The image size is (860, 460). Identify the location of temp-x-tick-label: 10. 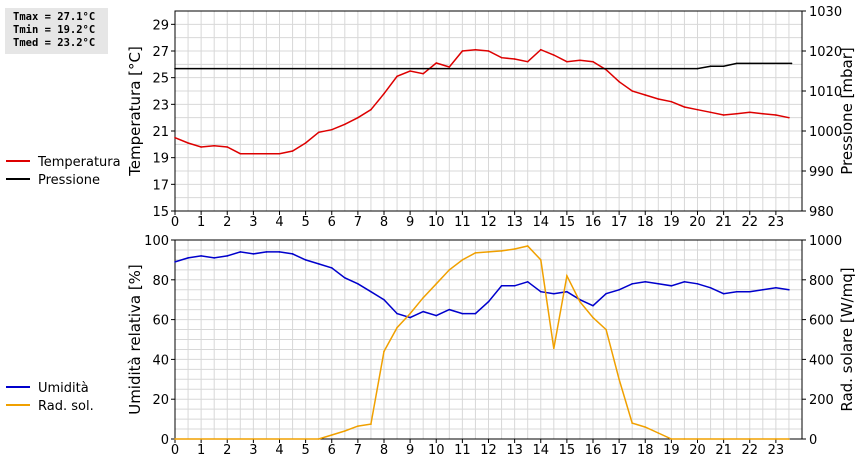
(436, 222).